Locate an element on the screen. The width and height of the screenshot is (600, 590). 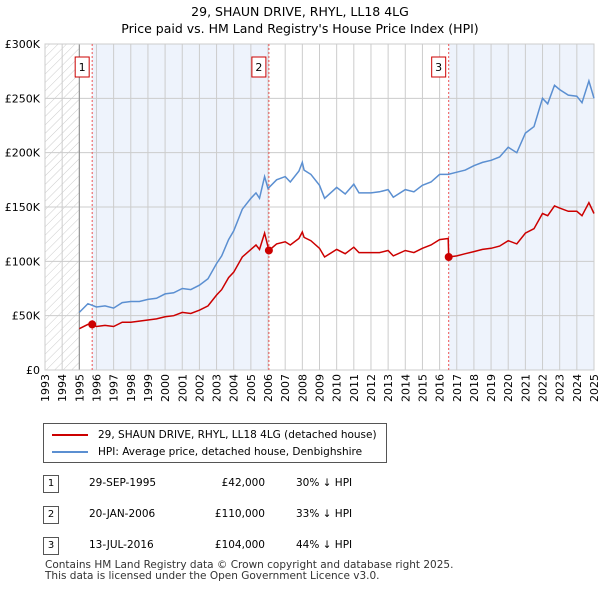
x-tick-label: 2004 is located at coordinates (234, 388).